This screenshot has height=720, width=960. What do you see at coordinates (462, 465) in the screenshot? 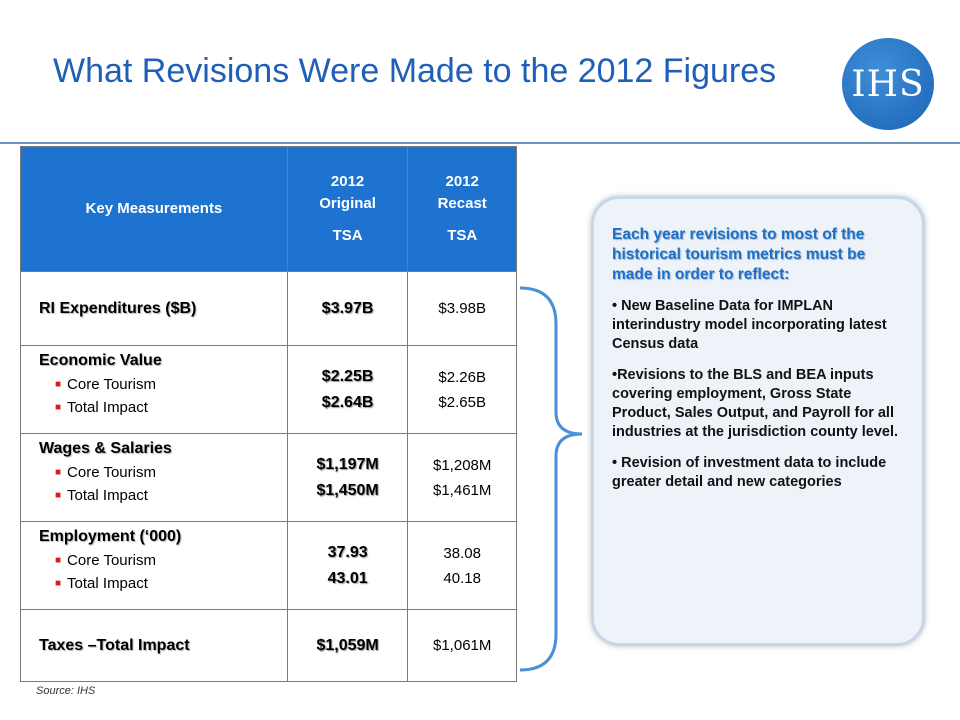
I see `wages-core-recast: $1,208M` at bounding box center [462, 465].